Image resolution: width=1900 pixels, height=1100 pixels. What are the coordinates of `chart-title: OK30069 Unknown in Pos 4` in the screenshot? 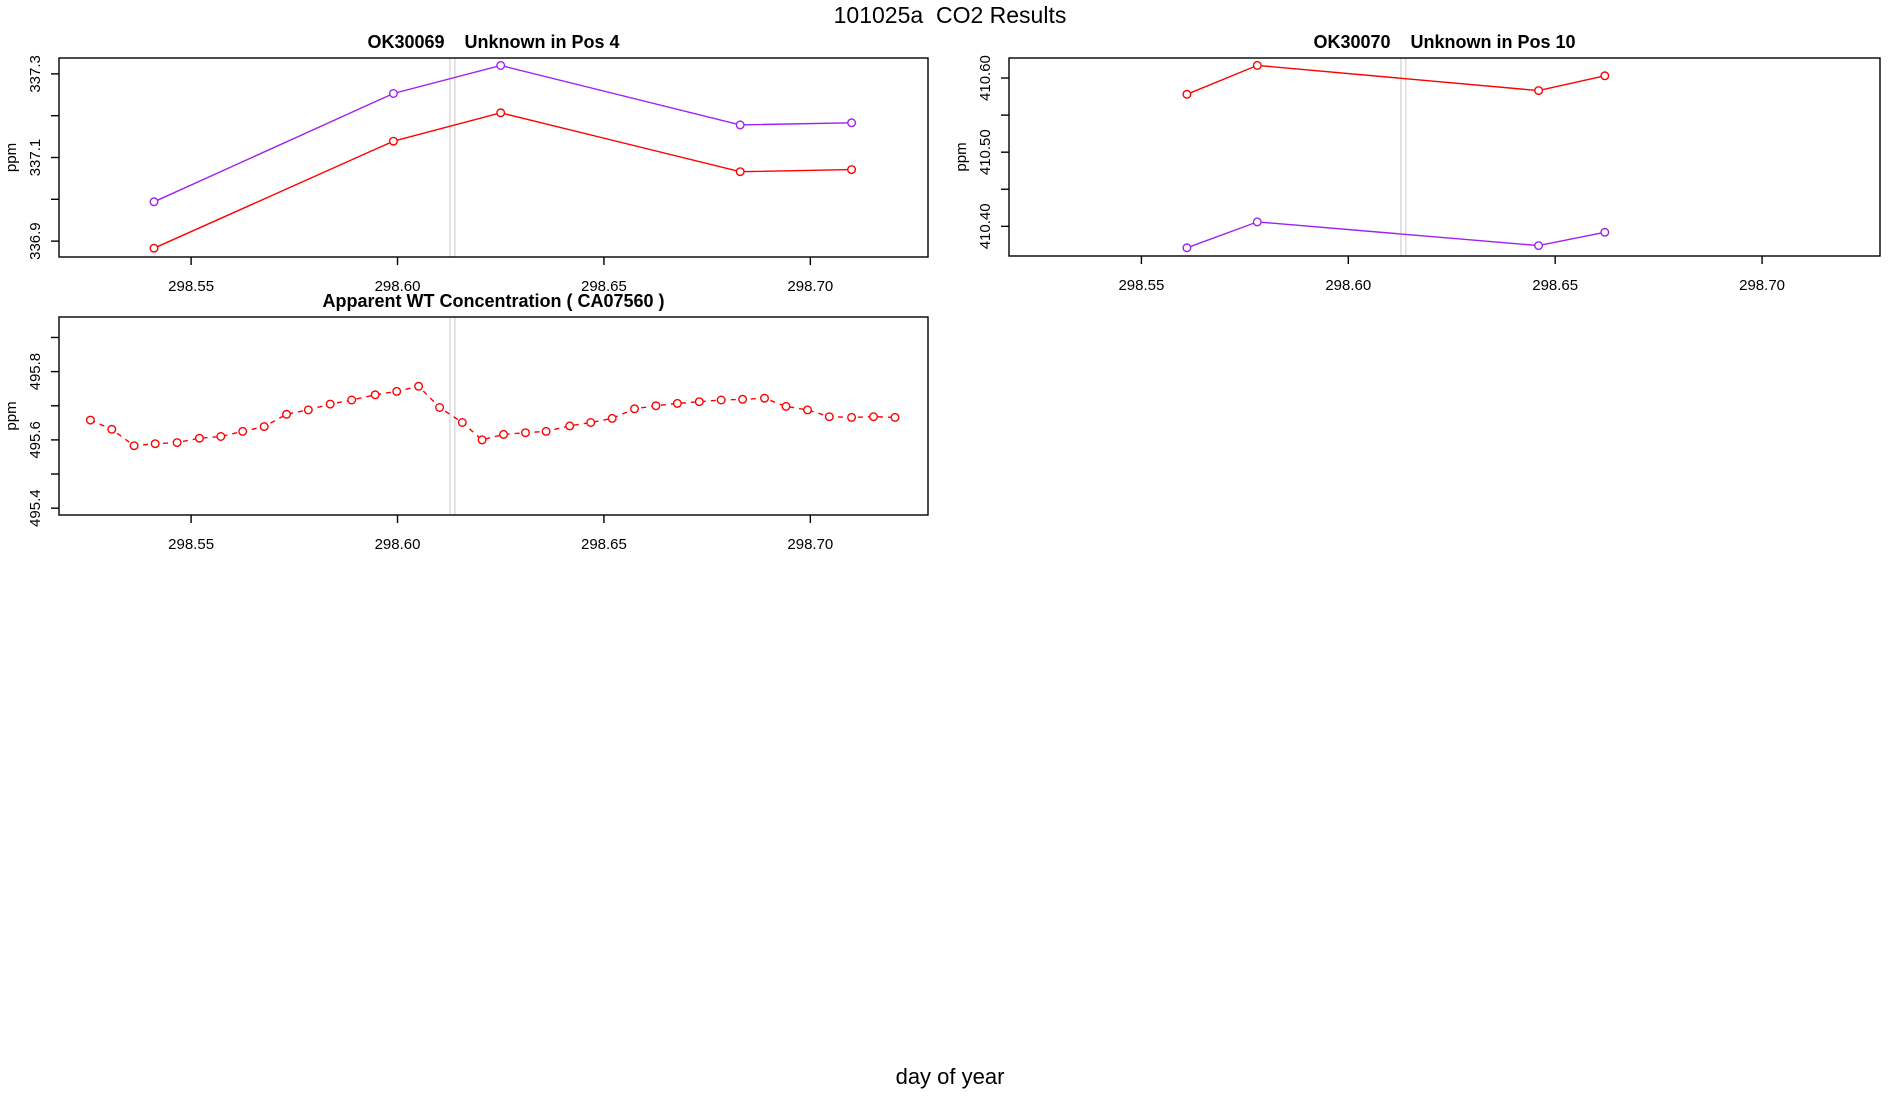 It's located at (493, 42).